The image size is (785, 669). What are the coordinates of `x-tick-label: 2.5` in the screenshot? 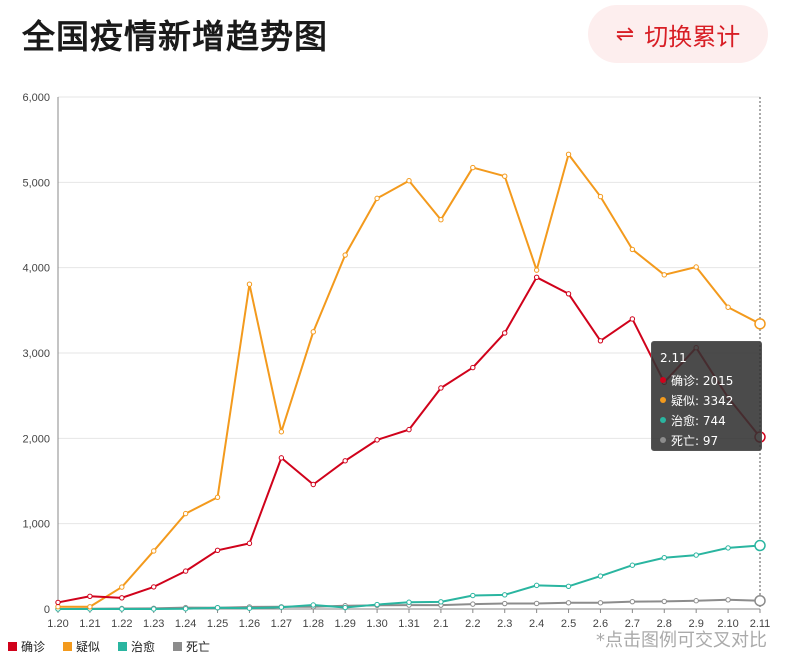 It's located at (568, 624).